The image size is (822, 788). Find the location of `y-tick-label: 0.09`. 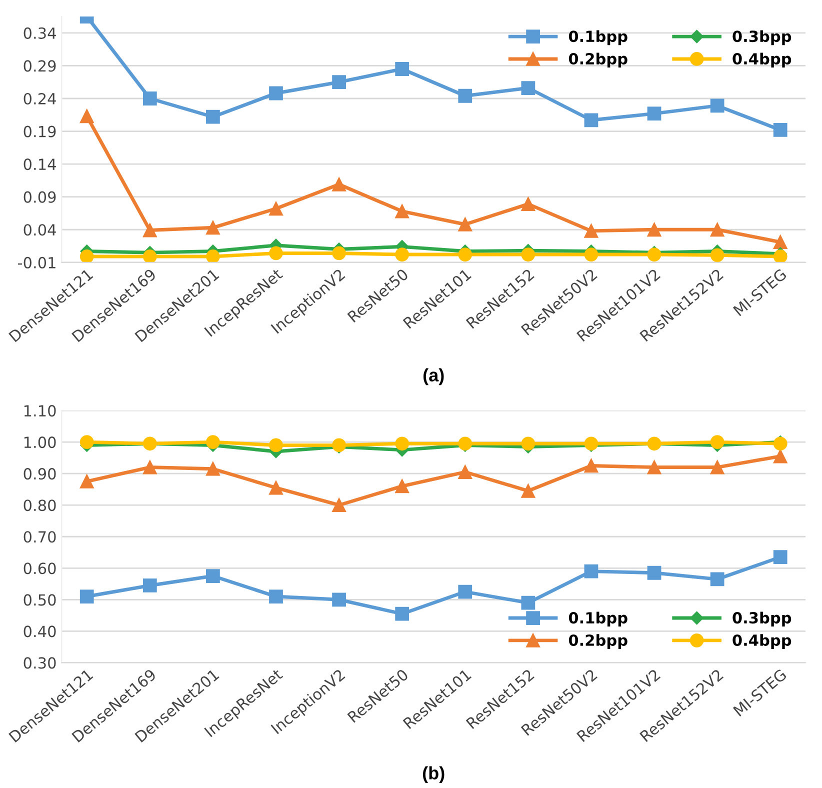

y-tick-label: 0.09 is located at coordinates (40, 197).